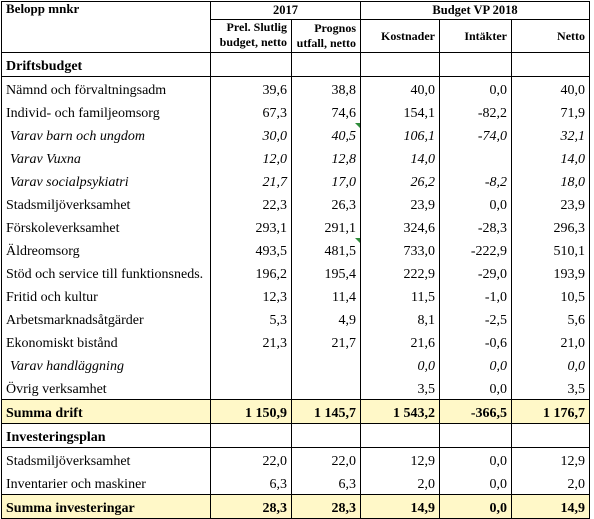 This screenshot has width=594, height=519. What do you see at coordinates (326, 43) in the screenshot?
I see `col-header-prognos-line2: utfall, netto` at bounding box center [326, 43].